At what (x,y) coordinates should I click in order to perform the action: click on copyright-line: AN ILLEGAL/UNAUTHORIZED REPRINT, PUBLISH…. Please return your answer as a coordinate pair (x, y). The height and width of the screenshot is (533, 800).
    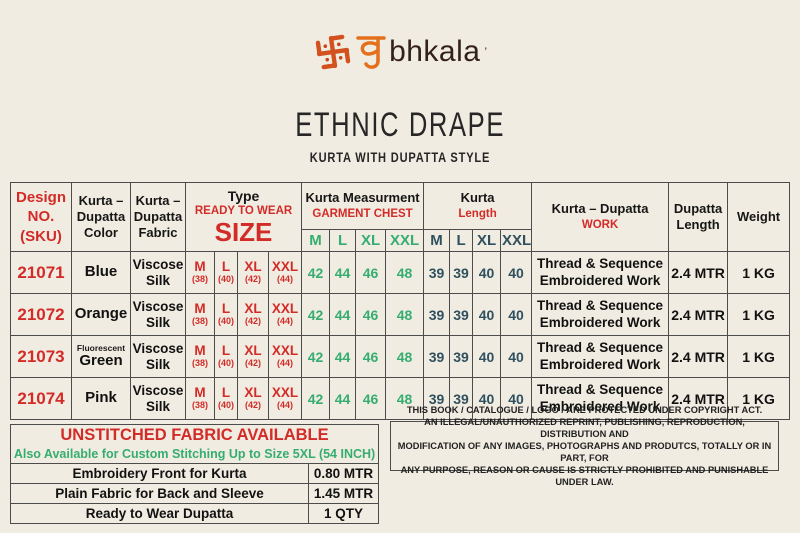
    Looking at the image, I should click on (584, 427).